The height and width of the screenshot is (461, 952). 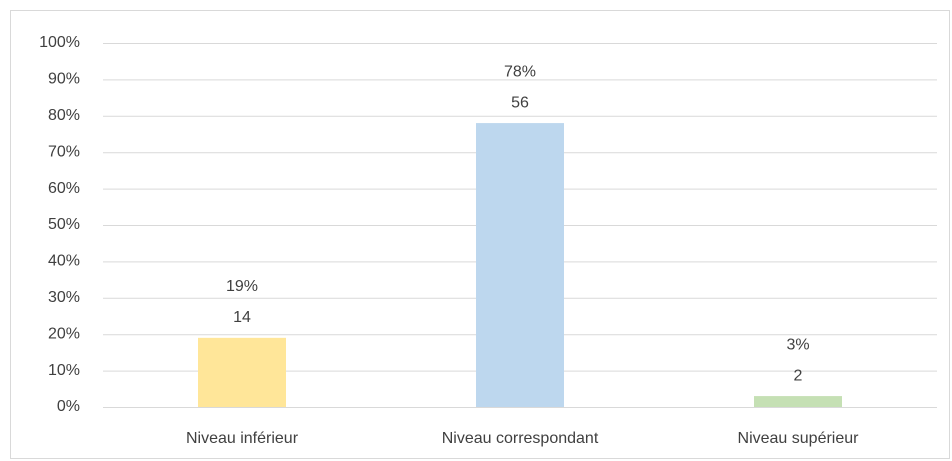 I want to click on count-label: 56, so click(x=520, y=102).